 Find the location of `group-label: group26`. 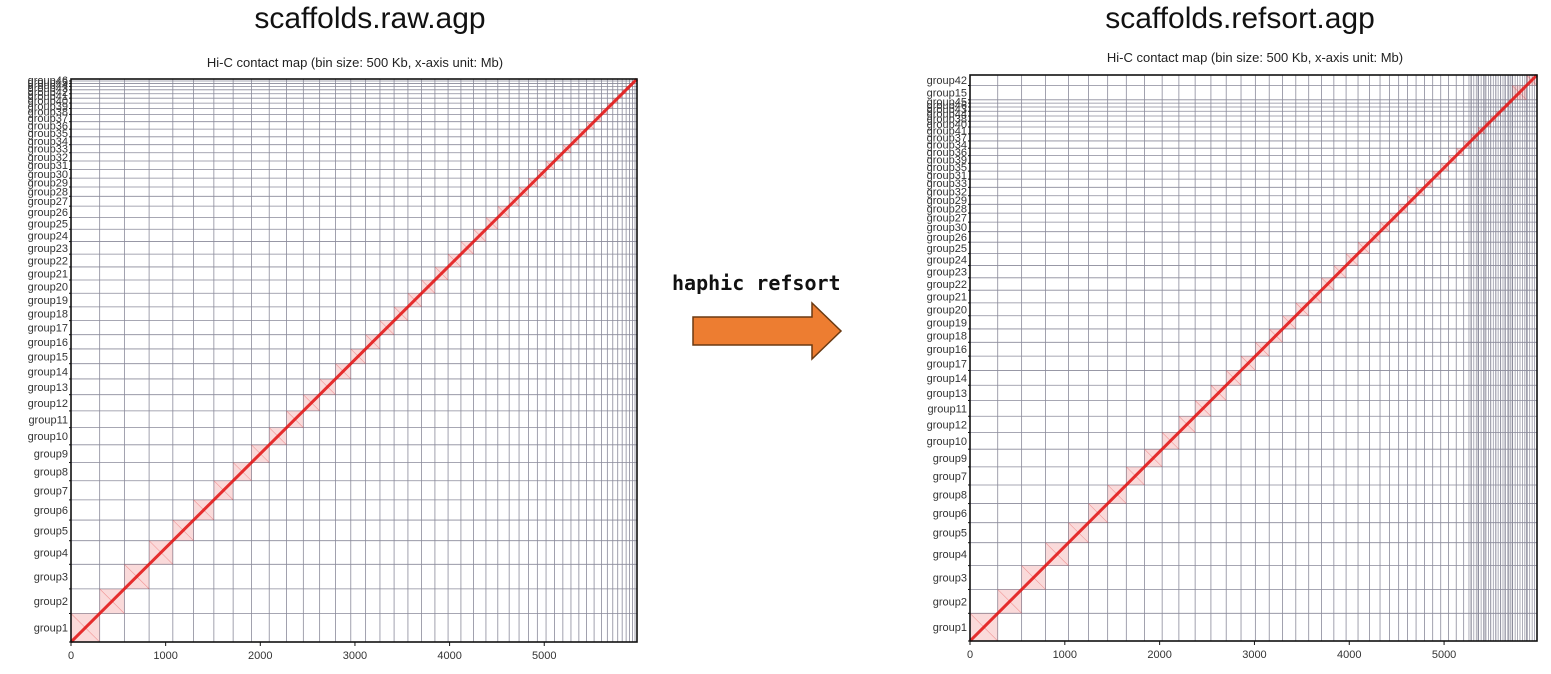

group-label: group26 is located at coordinates (48, 213).